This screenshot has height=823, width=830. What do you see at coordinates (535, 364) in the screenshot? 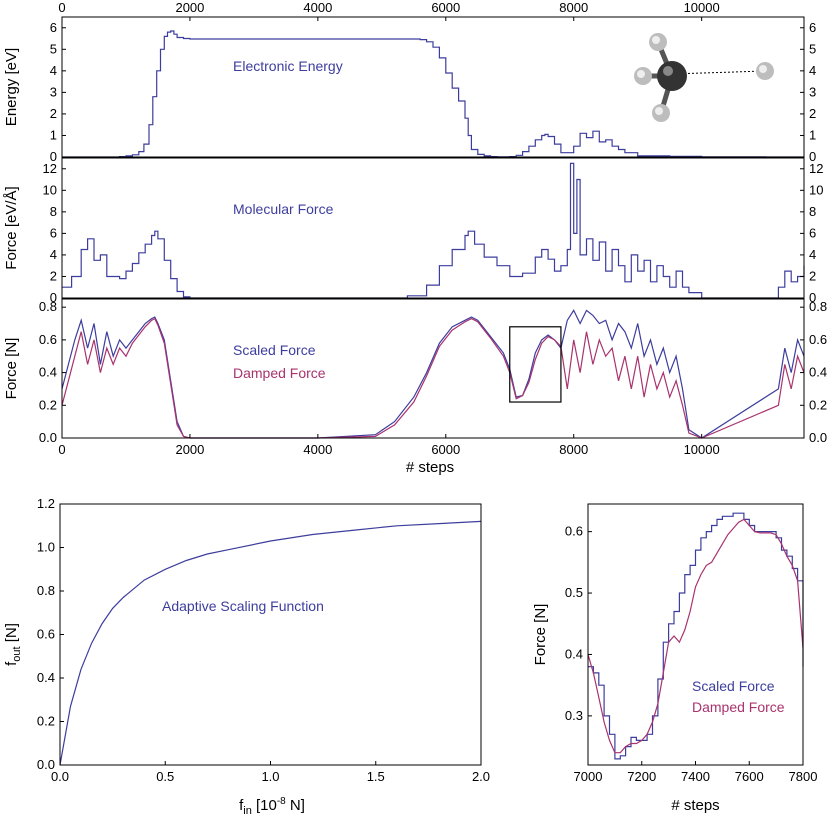
I see `zoom-box` at bounding box center [535, 364].